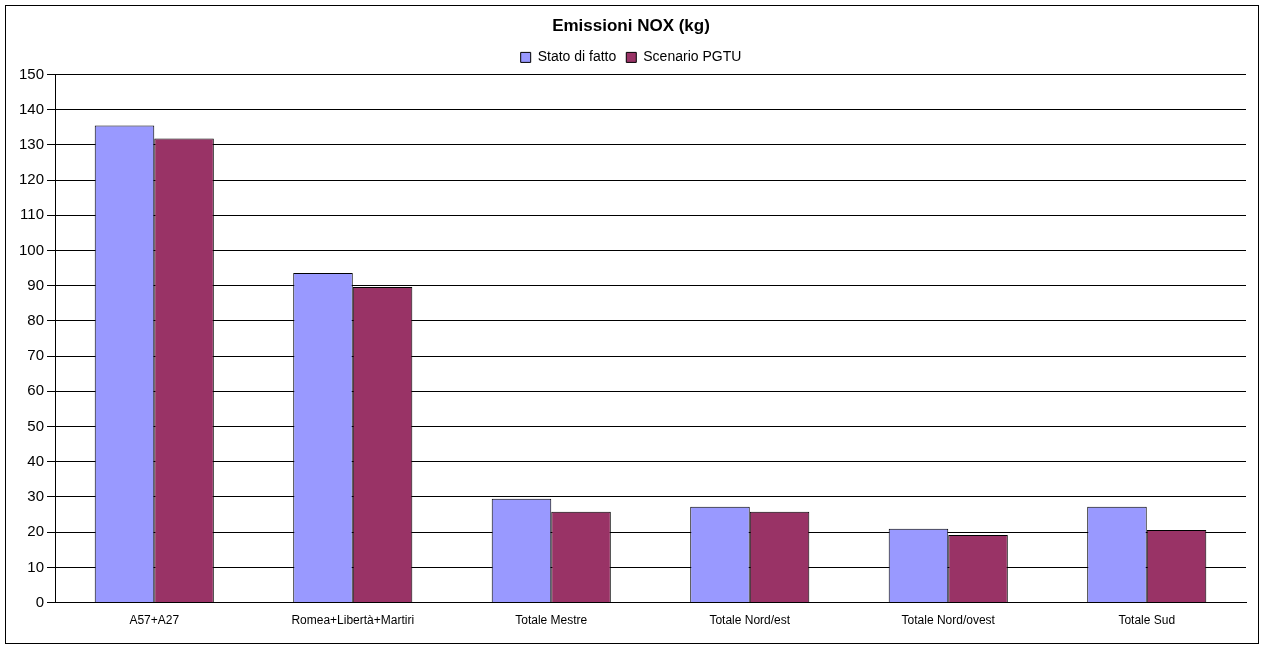  I want to click on y-tick-label: 90, so click(36, 284).